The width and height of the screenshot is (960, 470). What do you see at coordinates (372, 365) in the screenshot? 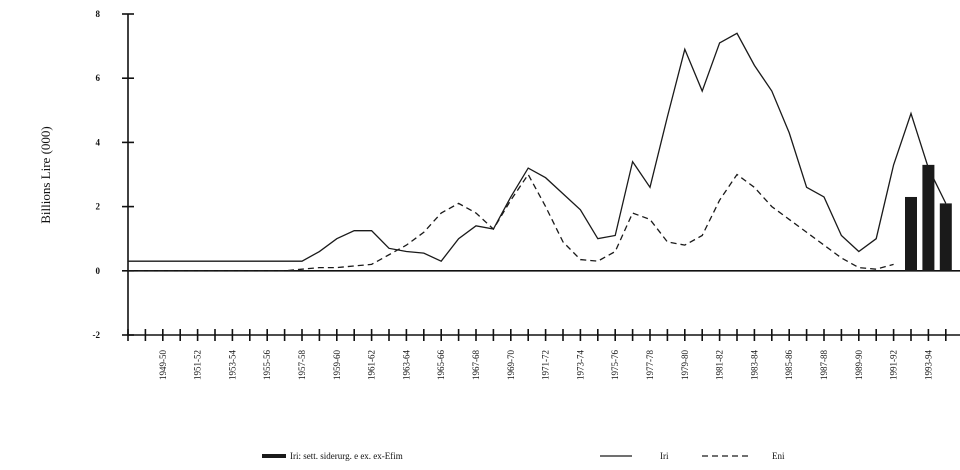
I see `x-tick-label: 1961-62` at bounding box center [372, 365].